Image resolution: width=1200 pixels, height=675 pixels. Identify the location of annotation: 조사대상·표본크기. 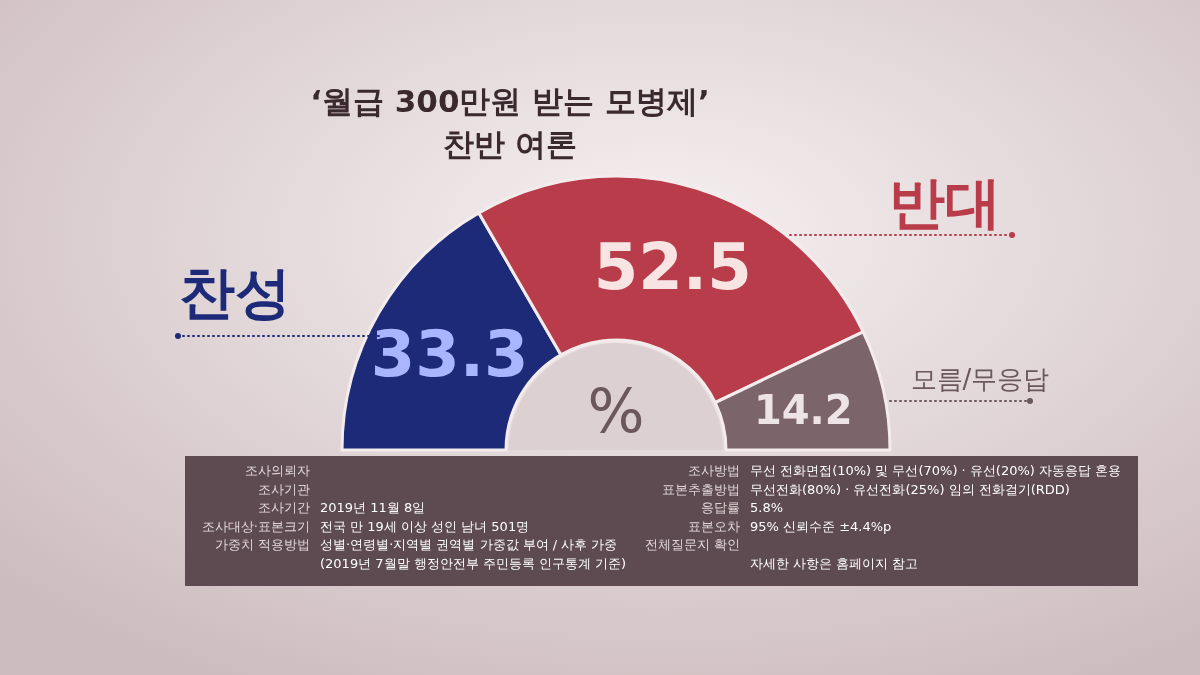
(255, 526).